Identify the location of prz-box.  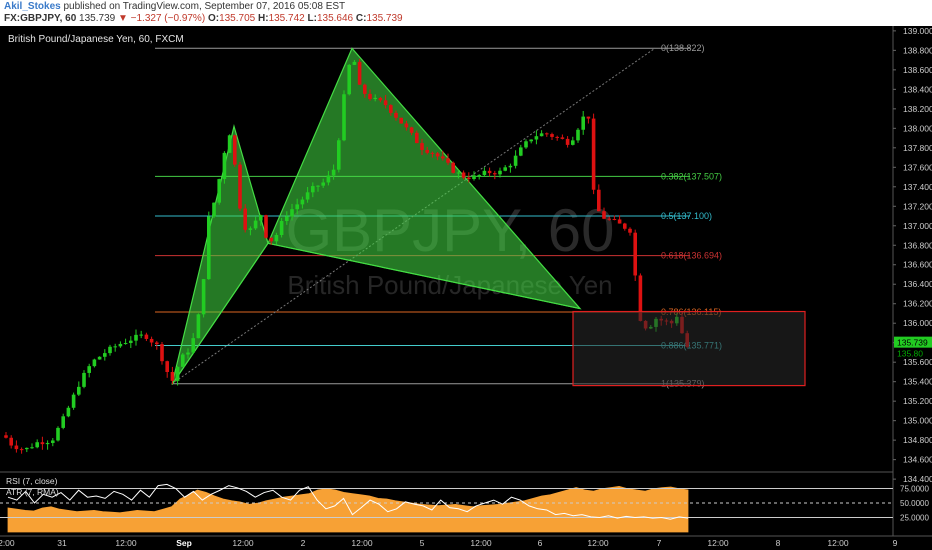
(689, 348).